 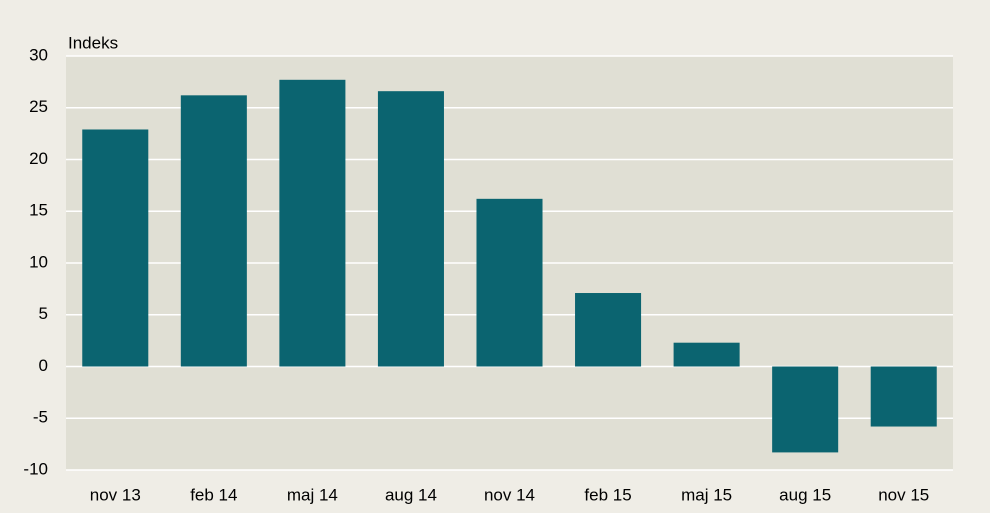 I want to click on x-tick-label: feb 15, so click(x=607, y=494).